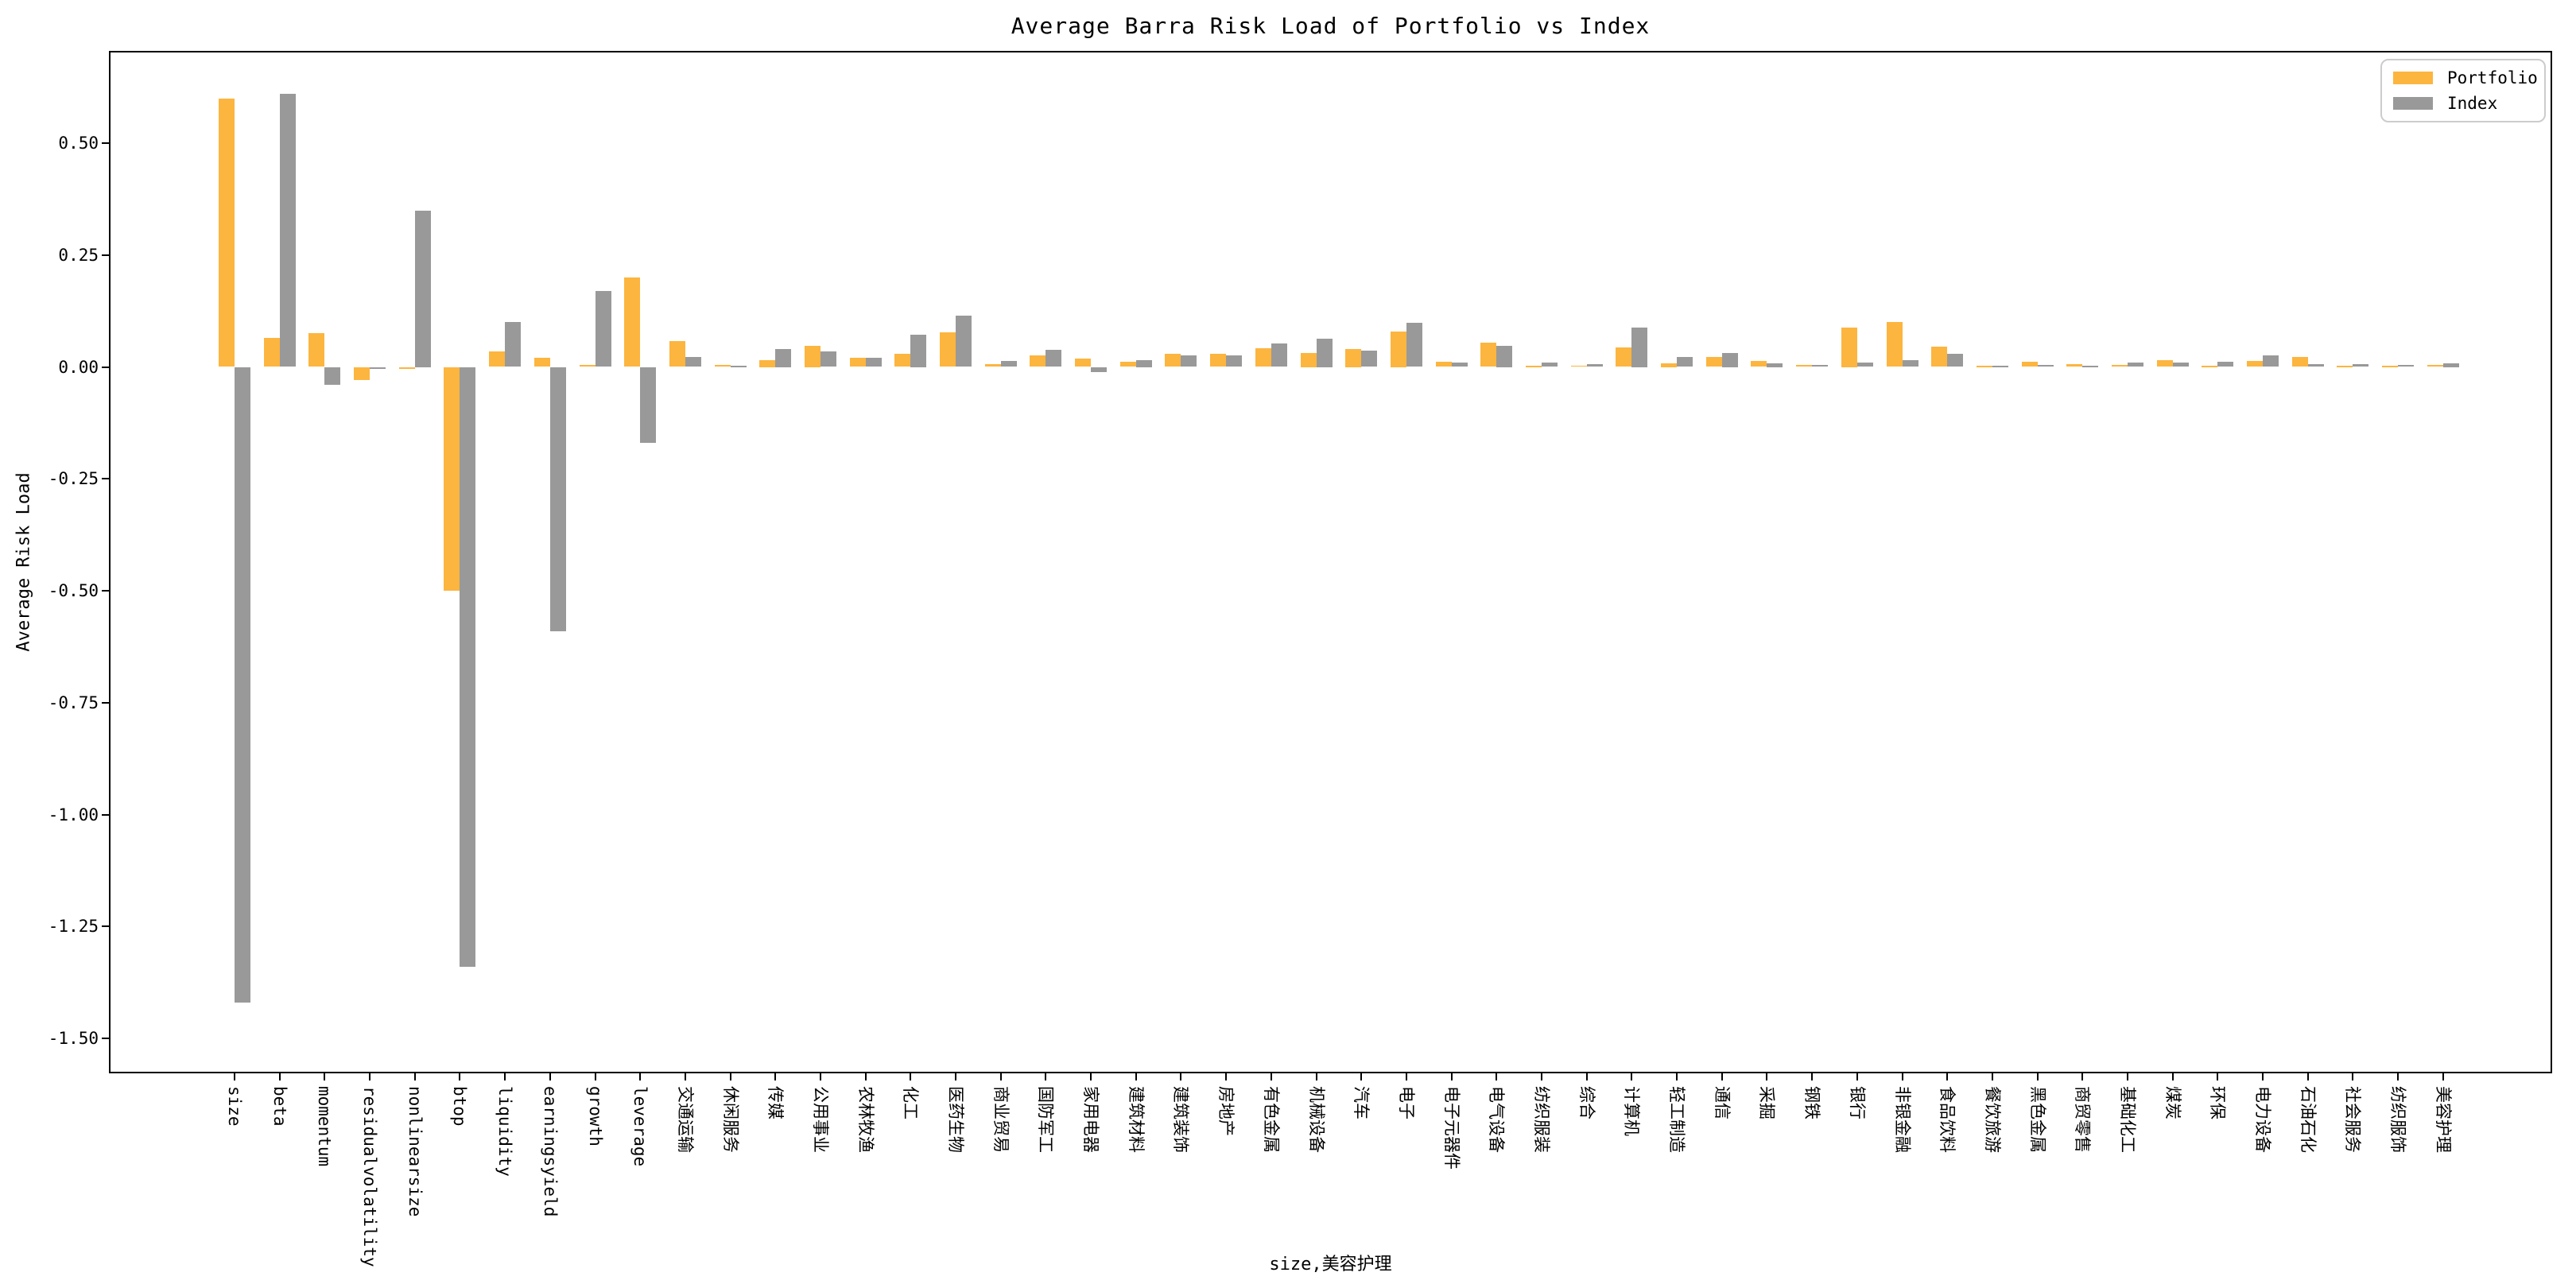  I want to click on portfolio-color-swatch, so click(2413, 78).